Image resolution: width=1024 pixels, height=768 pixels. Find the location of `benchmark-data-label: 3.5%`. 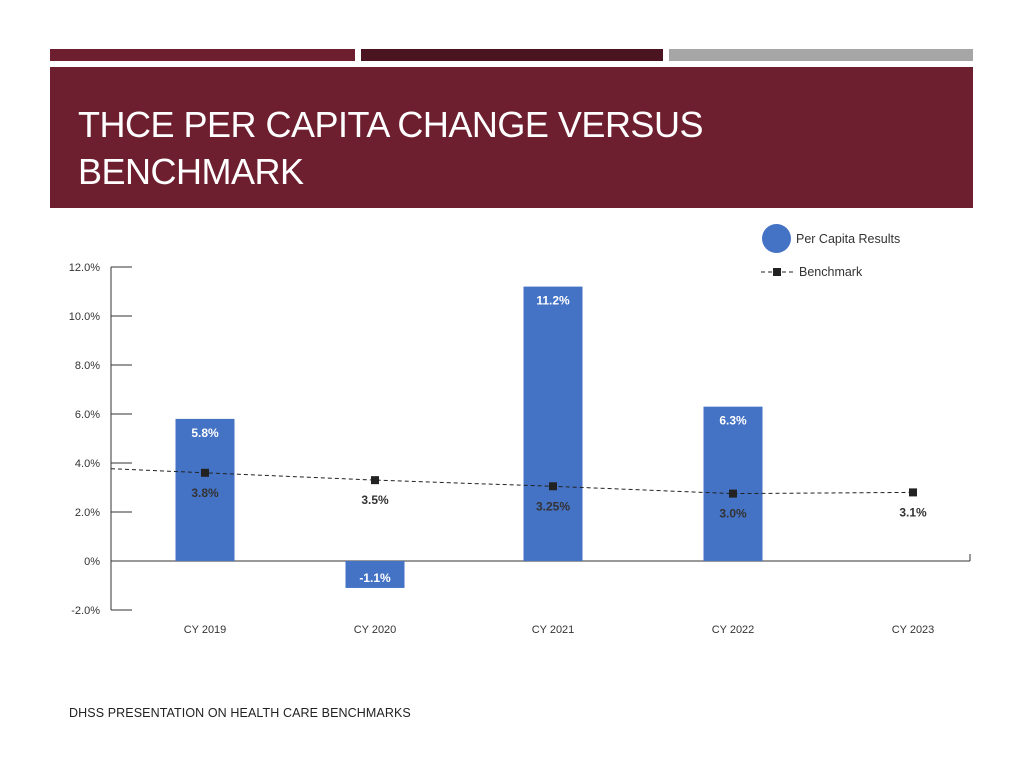

benchmark-data-label: 3.5% is located at coordinates (375, 500).